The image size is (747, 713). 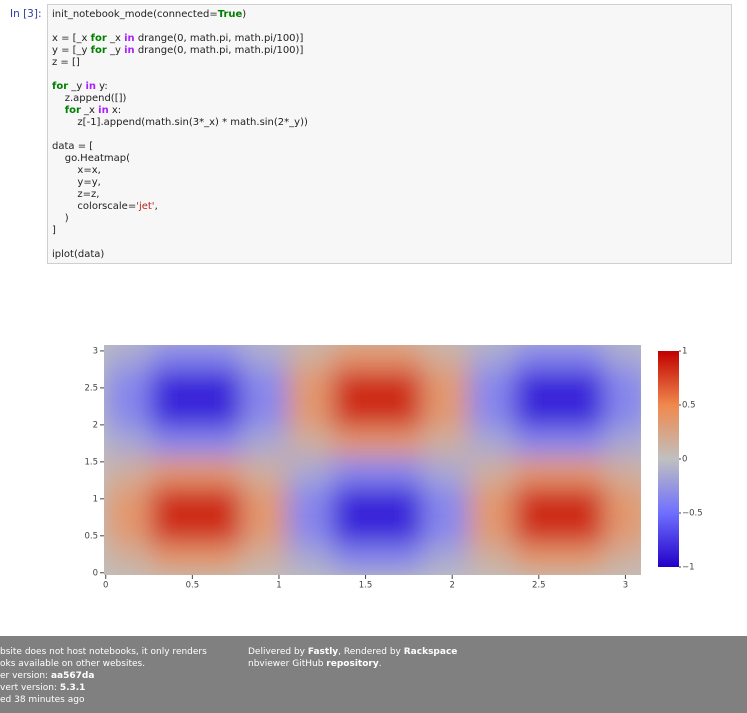 I want to click on y-tick-label: 3, so click(x=95, y=351).